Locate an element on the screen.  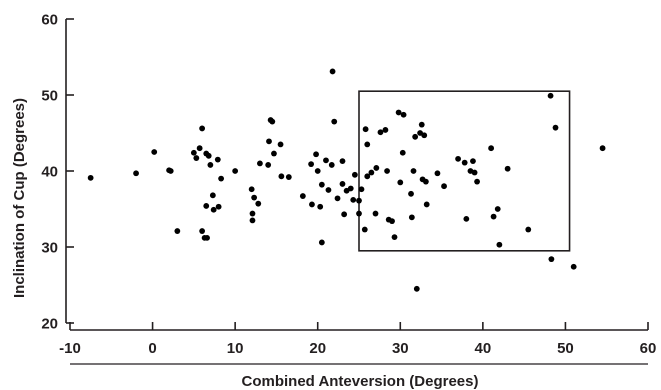
y-tick-label: 60 is located at coordinates (49, 20).